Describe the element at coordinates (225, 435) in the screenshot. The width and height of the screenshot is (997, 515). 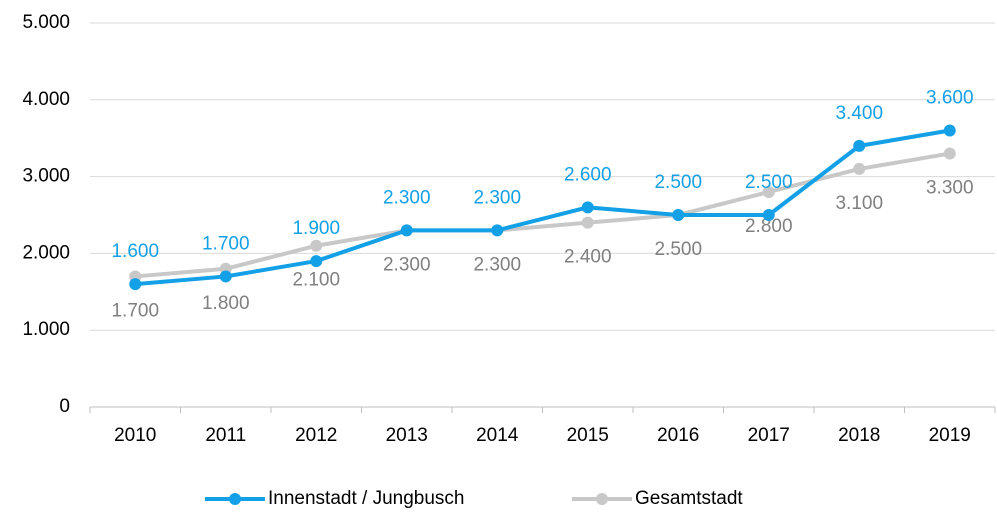
I see `x-tick-label: 2011` at that location.